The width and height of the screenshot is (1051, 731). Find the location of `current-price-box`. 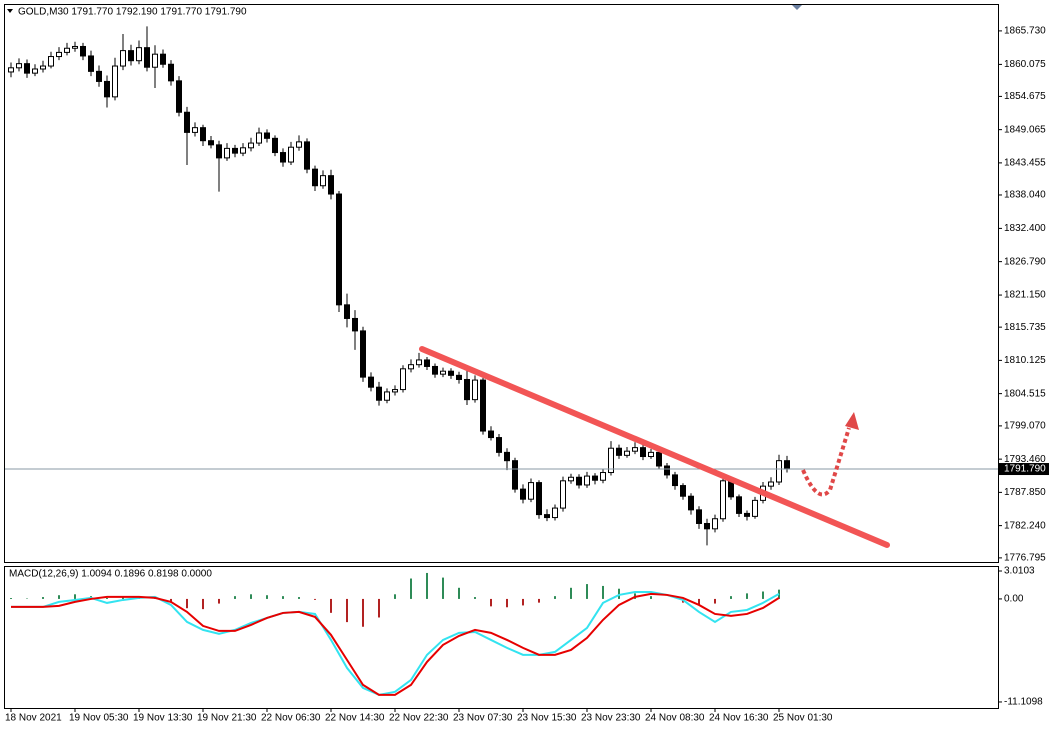

current-price-box is located at coordinates (1024, 469).